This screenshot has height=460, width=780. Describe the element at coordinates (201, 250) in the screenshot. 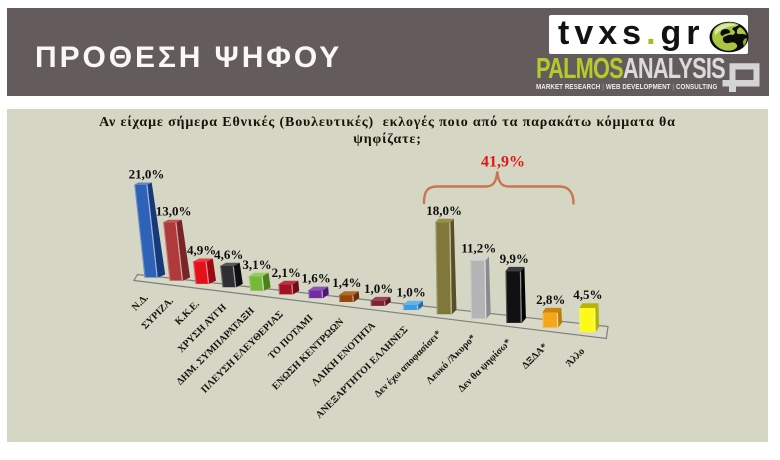

I see `svg-text: 4,9%` at that location.